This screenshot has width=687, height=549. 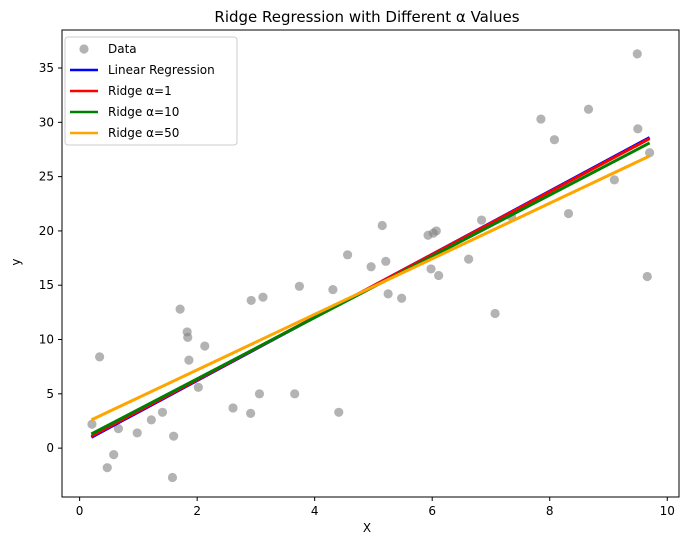 I want to click on y-axis: 0 5 10 15 20 25 30 35, so click(x=50, y=258).